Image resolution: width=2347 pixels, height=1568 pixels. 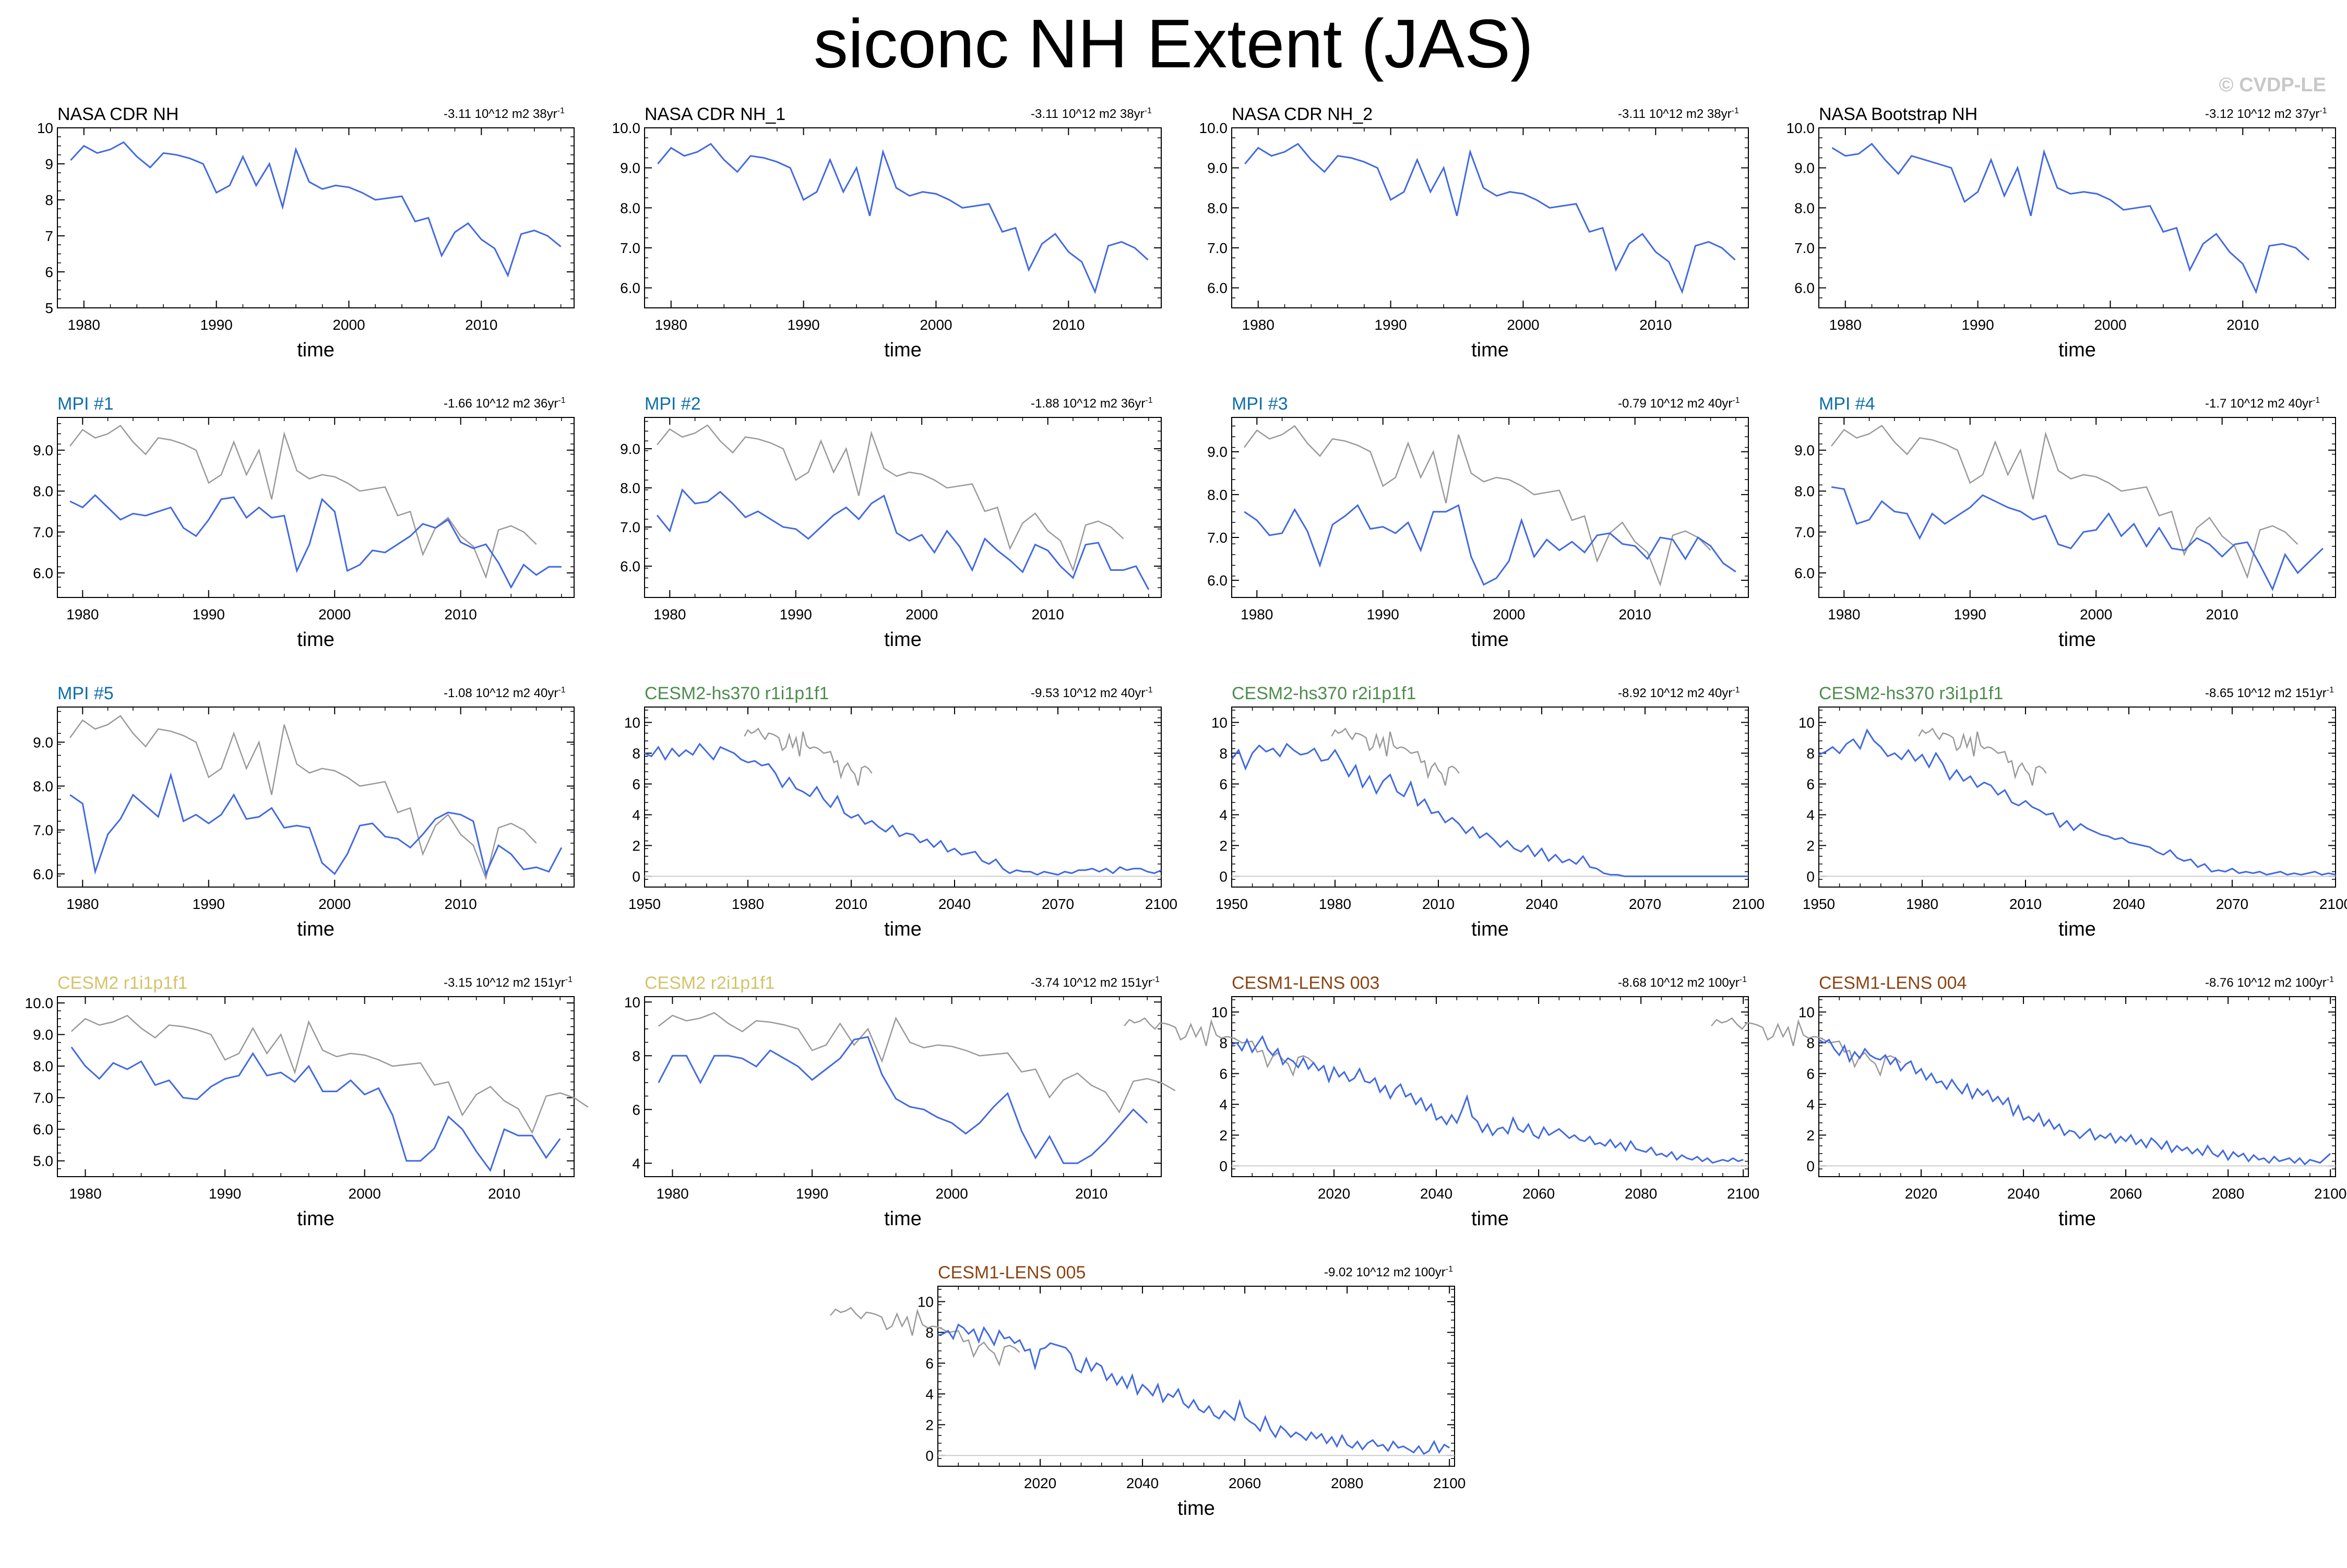 What do you see at coordinates (49, 164) in the screenshot?
I see `y-tick-label: 9` at bounding box center [49, 164].